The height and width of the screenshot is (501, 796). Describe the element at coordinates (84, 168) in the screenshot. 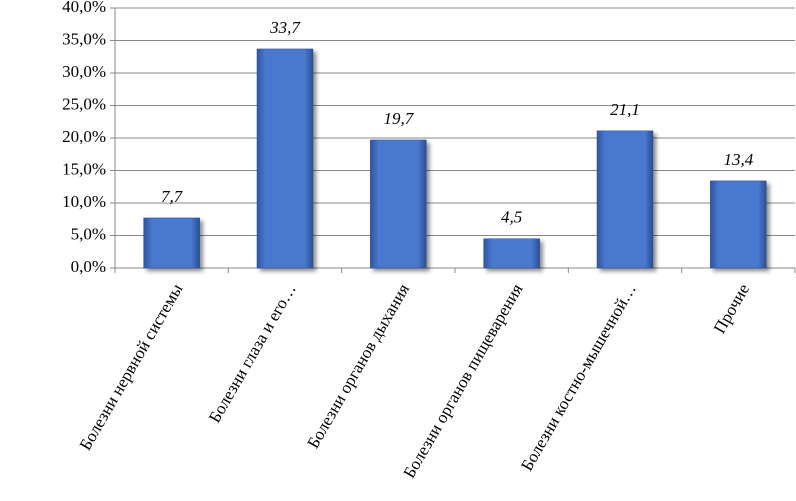

I see `y-tick-label: 15,0%` at that location.